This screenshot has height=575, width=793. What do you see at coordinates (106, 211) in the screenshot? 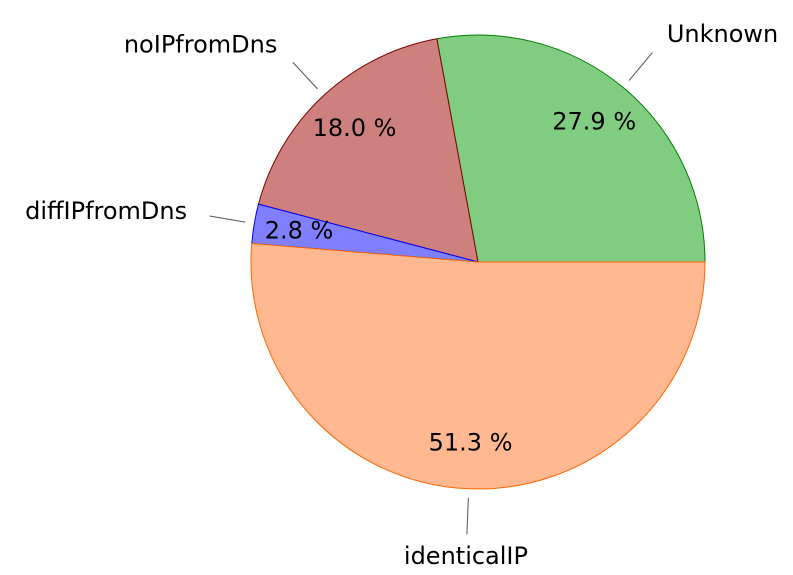
I see `slice-name: diffIPfromDns` at bounding box center [106, 211].